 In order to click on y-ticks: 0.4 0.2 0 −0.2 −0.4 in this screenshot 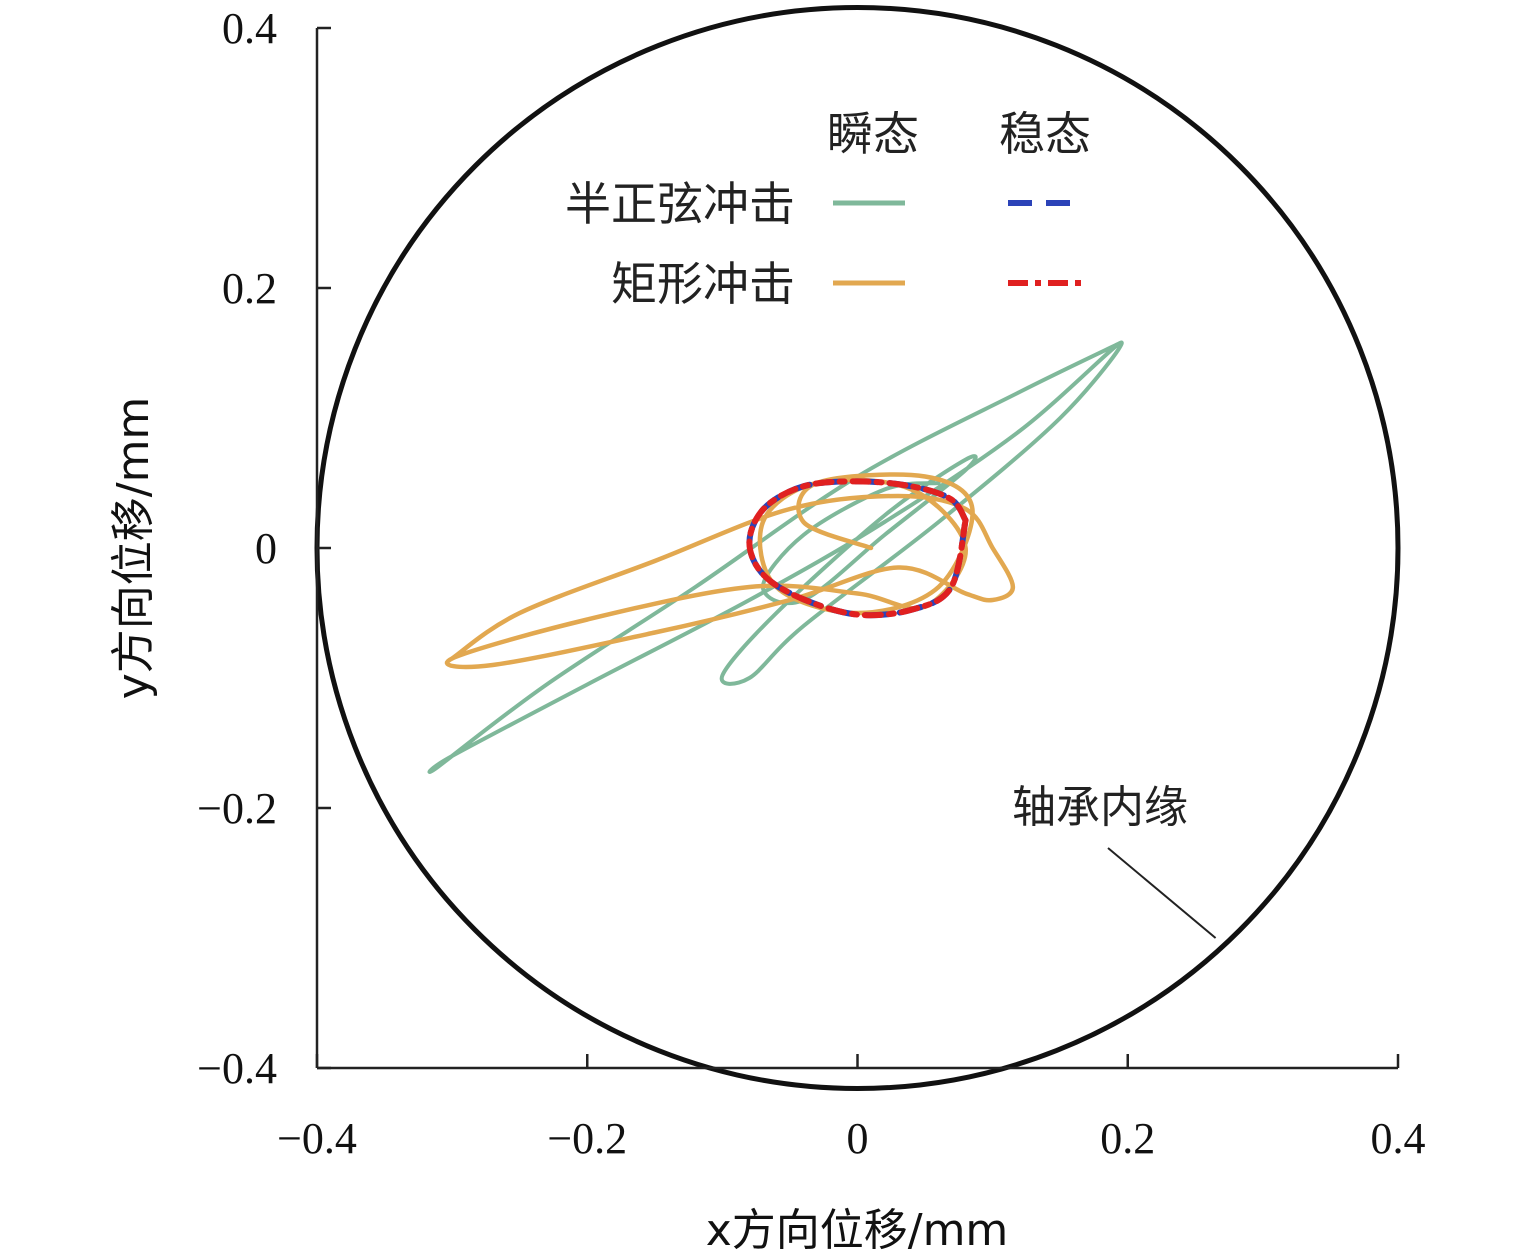, I will do `click(264, 548)`.